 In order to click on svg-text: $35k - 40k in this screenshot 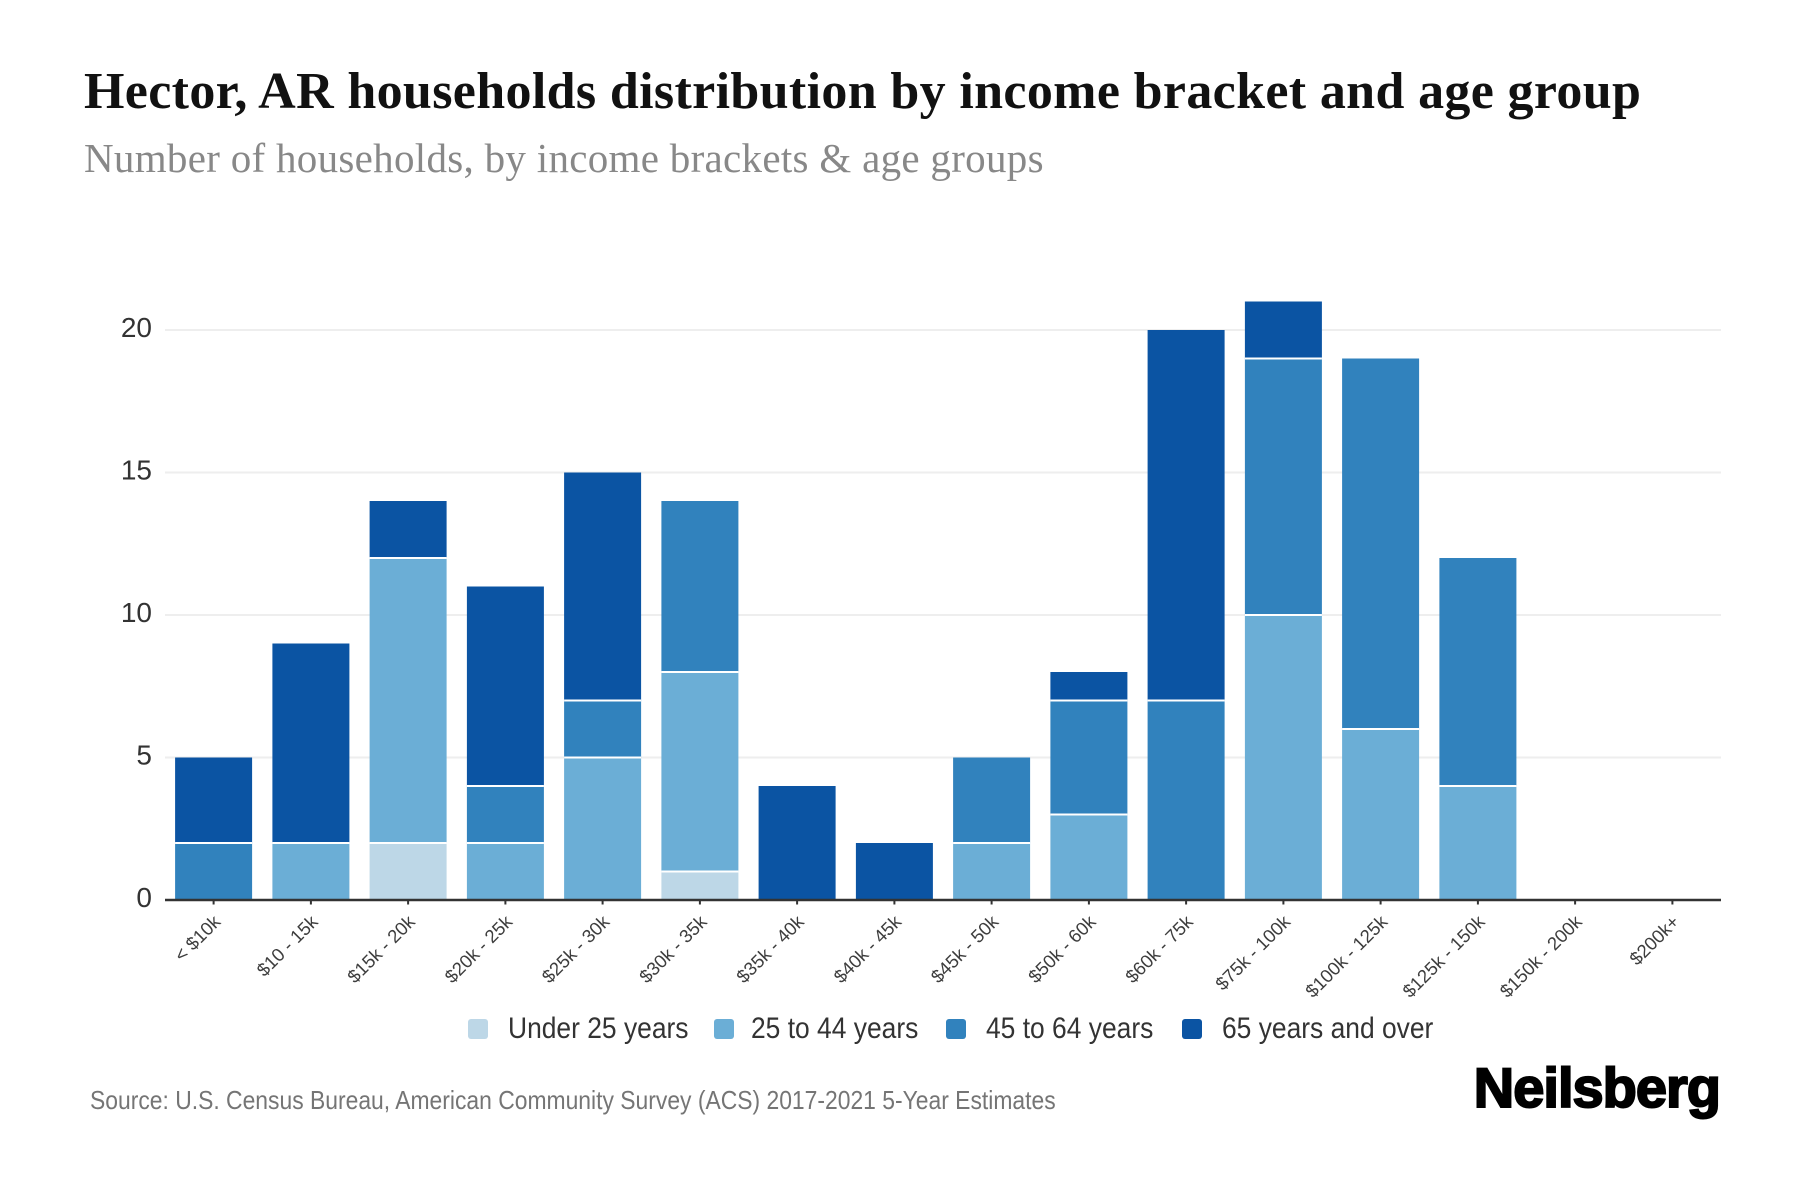, I will do `click(770, 948)`.